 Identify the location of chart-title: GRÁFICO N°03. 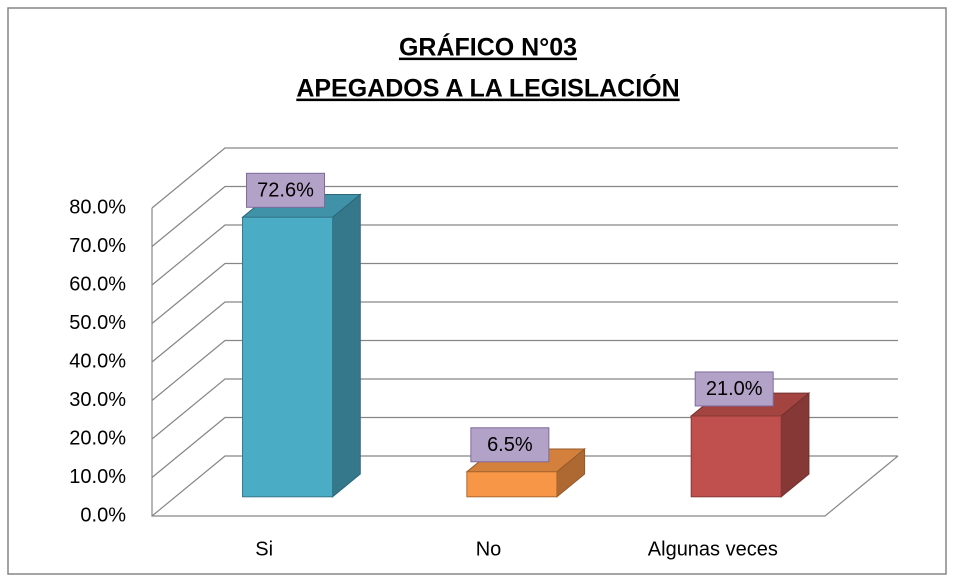
(488, 47).